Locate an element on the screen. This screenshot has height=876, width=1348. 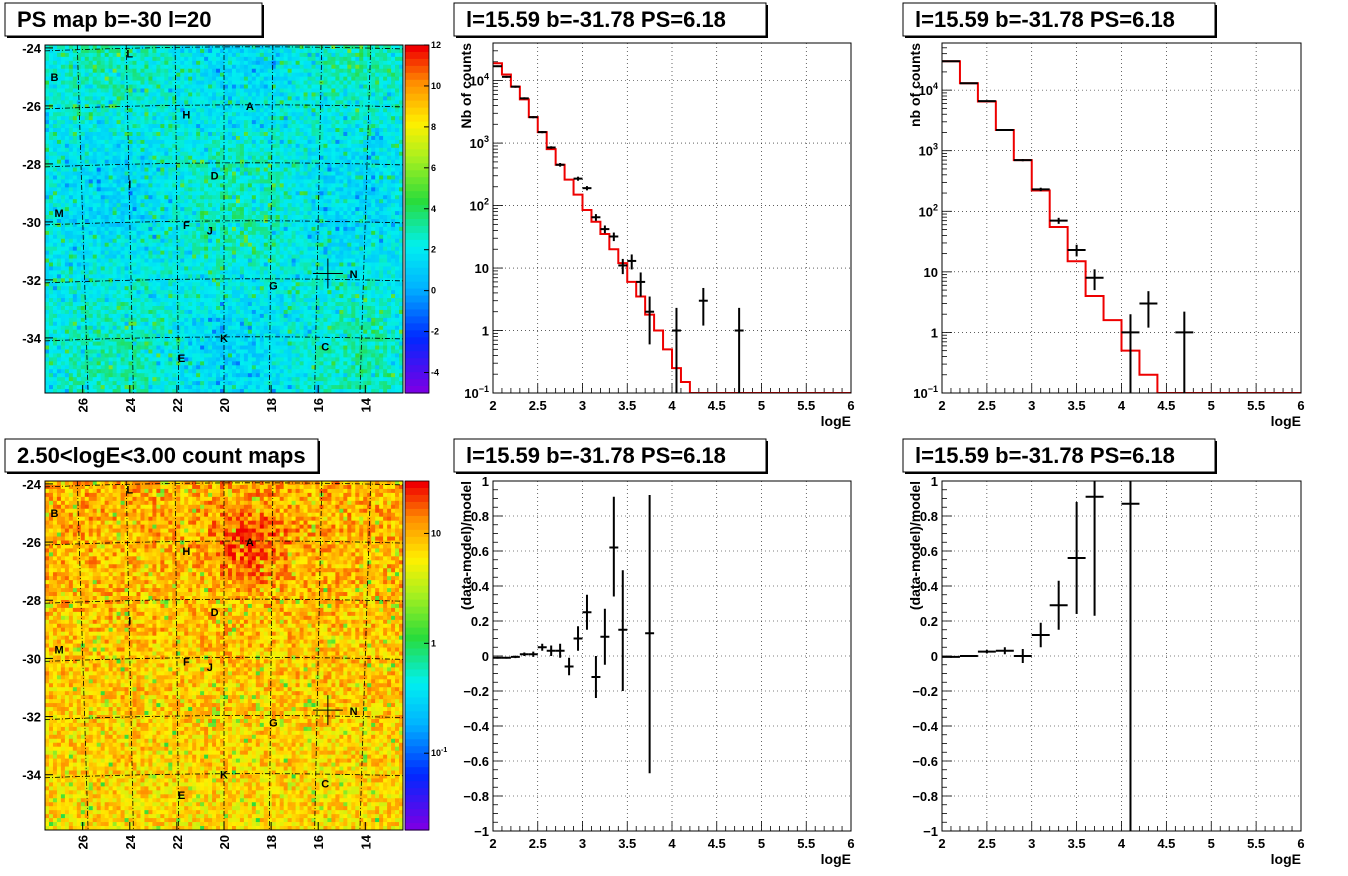
y-tick-label: 10⁻¹ is located at coordinates (476, 392).